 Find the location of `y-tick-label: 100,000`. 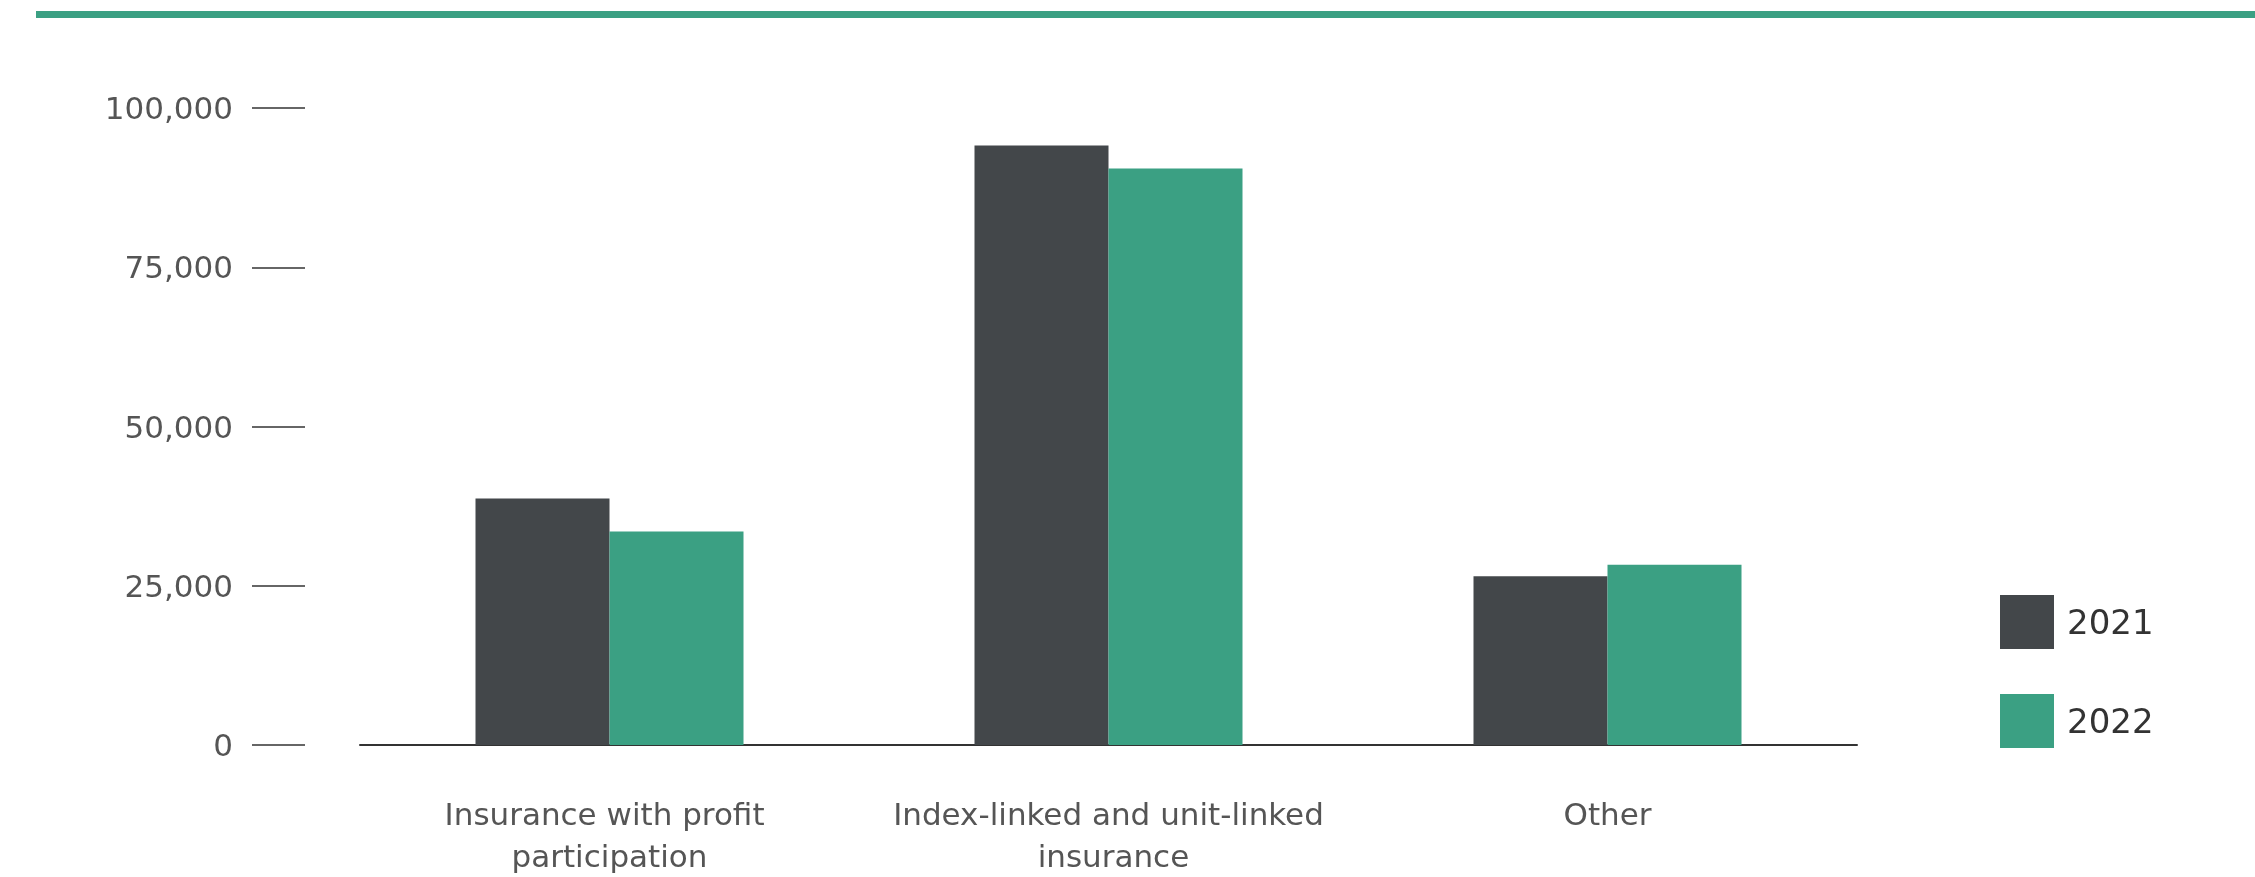

y-tick-label: 100,000 is located at coordinates (168, 108).